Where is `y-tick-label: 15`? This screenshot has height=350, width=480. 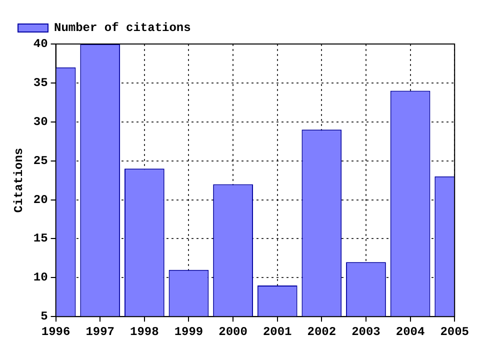 y-tick-label: 15 is located at coordinates (40, 239).